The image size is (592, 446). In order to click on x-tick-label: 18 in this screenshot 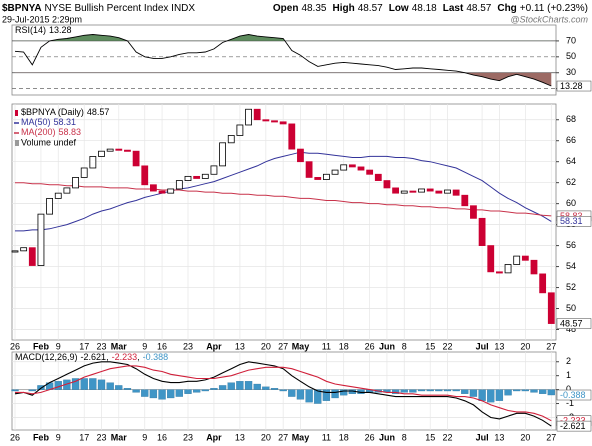, I will do `click(344, 346)`.